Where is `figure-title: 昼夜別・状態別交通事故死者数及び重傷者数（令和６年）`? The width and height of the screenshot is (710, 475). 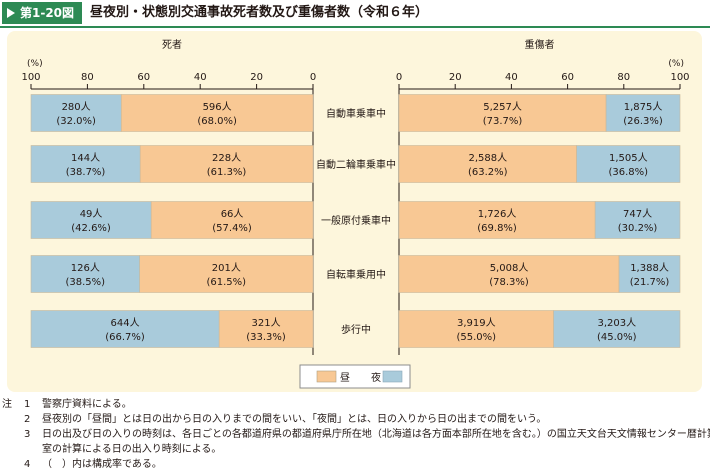
figure-title: 昼夜別・状態別交通事故死者数及び重傷者数（令和６年） is located at coordinates (259, 12).